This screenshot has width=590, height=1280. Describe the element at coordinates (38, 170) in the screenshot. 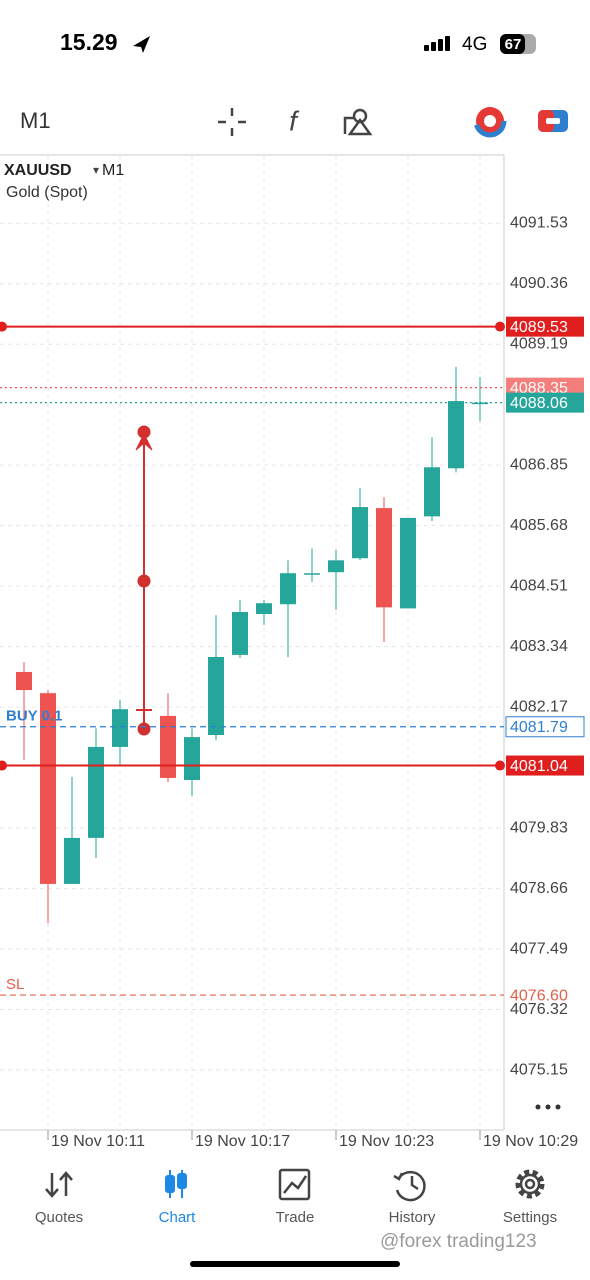

I see `chart-symbol: XAUUSD` at that location.